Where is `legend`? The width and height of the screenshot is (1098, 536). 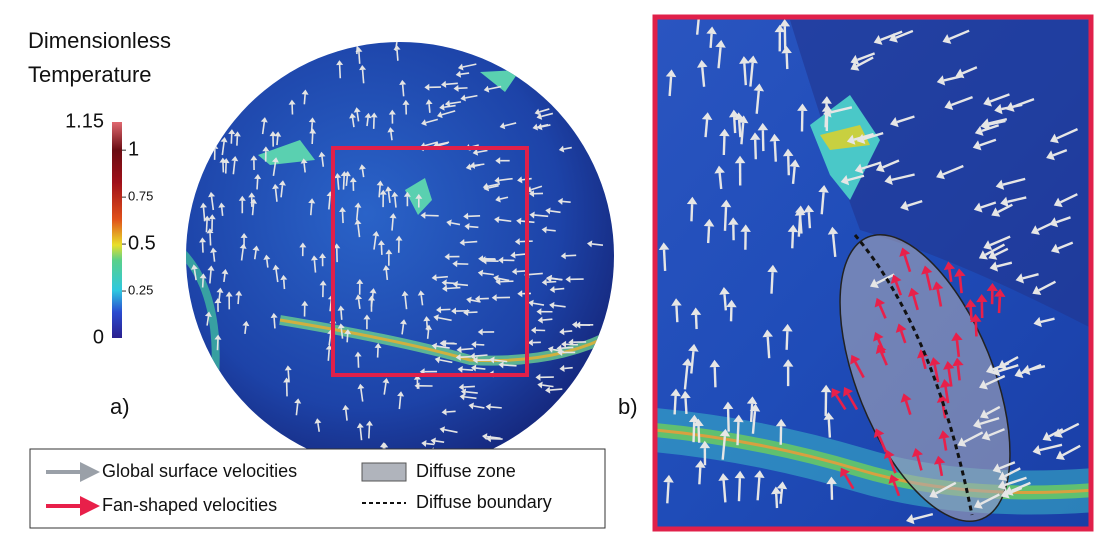
legend is located at coordinates (317, 488).